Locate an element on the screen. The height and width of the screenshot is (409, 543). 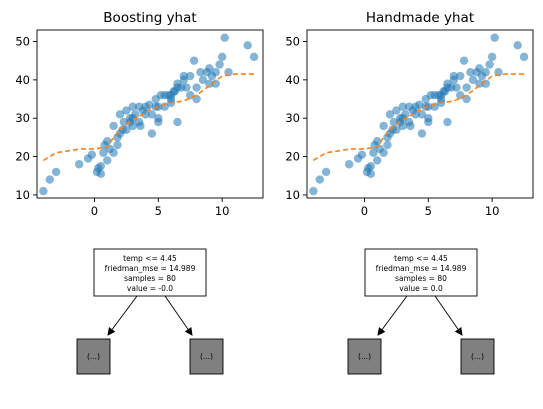
x-tick-label: 10 is located at coordinates (492, 211).